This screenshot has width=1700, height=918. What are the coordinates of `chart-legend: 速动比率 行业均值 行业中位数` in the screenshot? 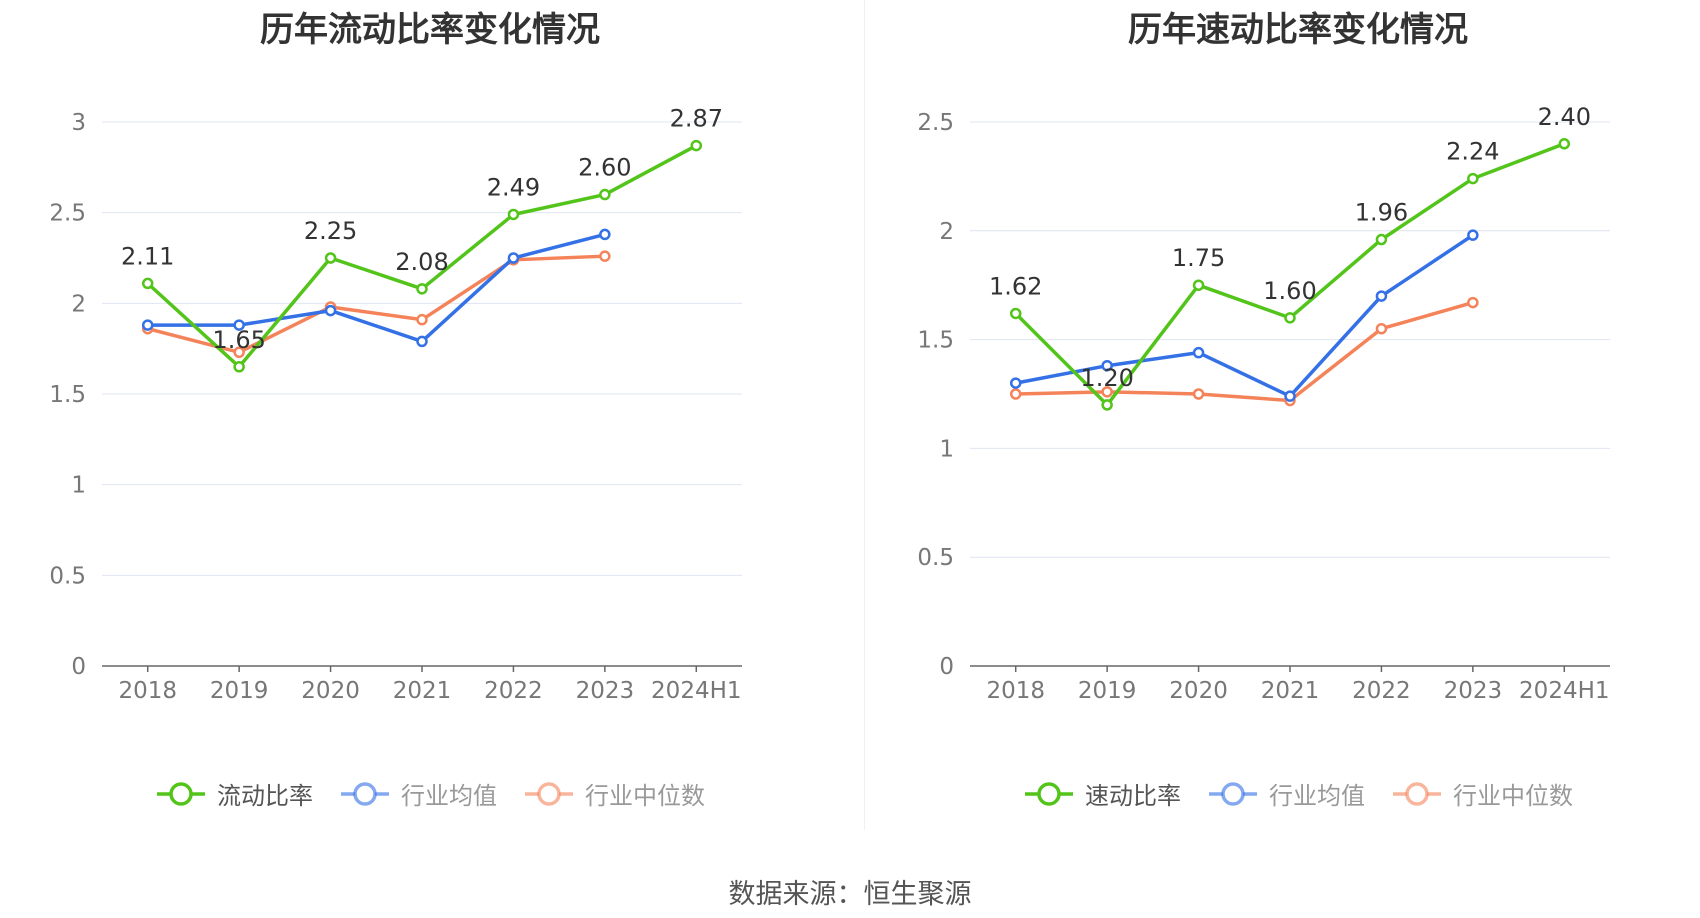 It's located at (1284, 793).